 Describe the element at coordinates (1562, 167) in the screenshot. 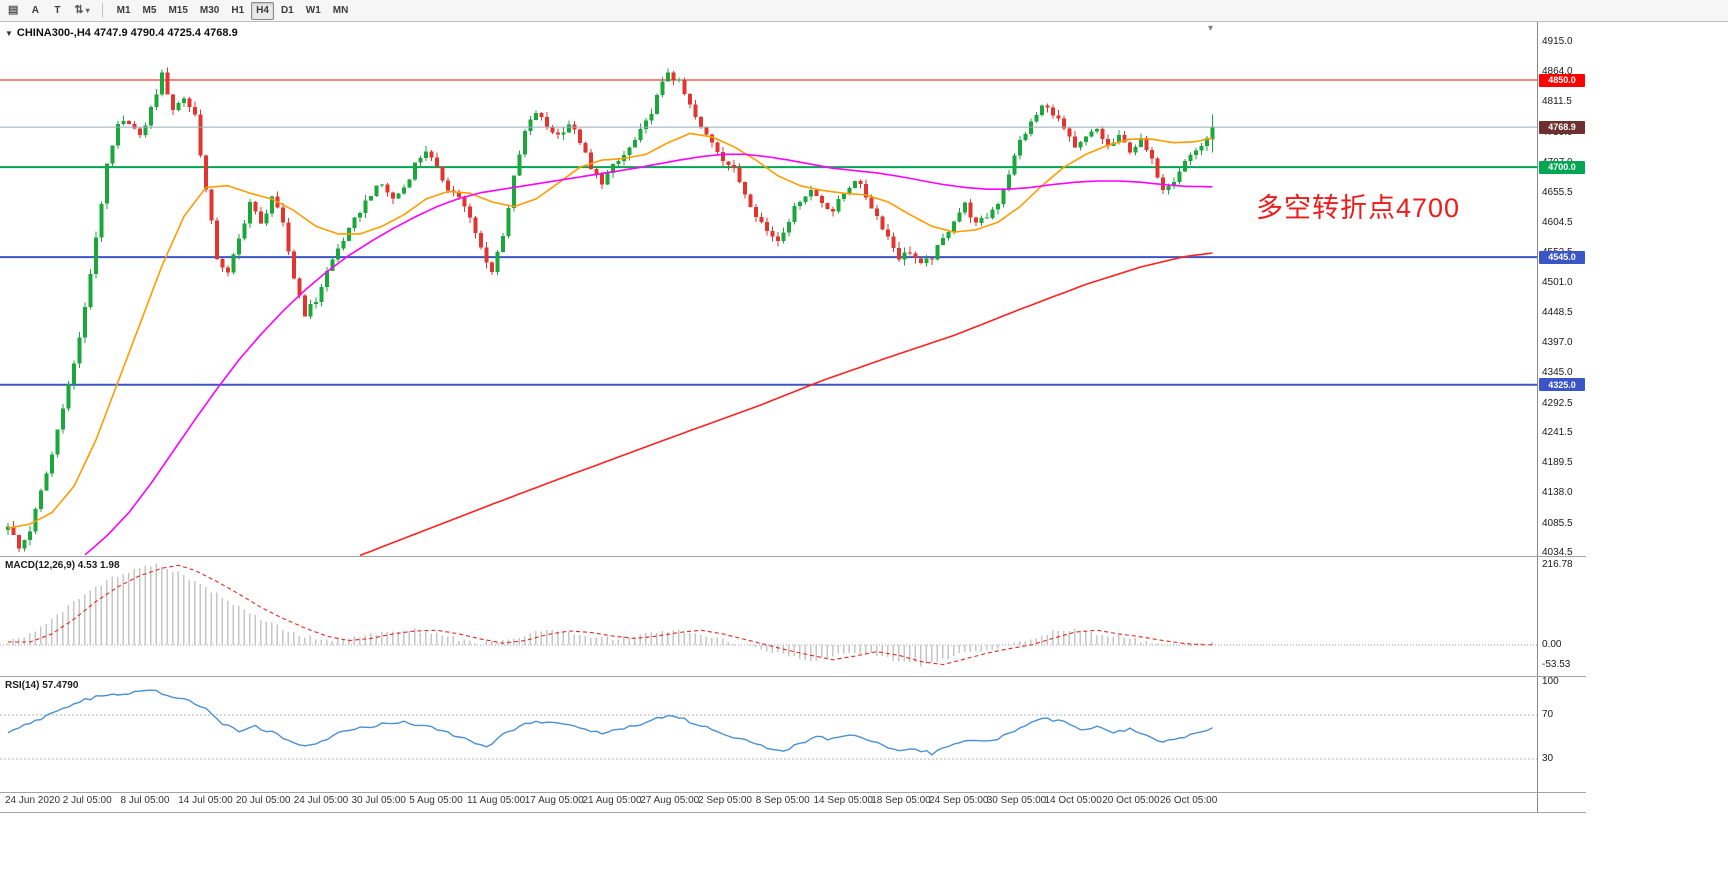

I see `price-level-badge: 4700.0` at that location.